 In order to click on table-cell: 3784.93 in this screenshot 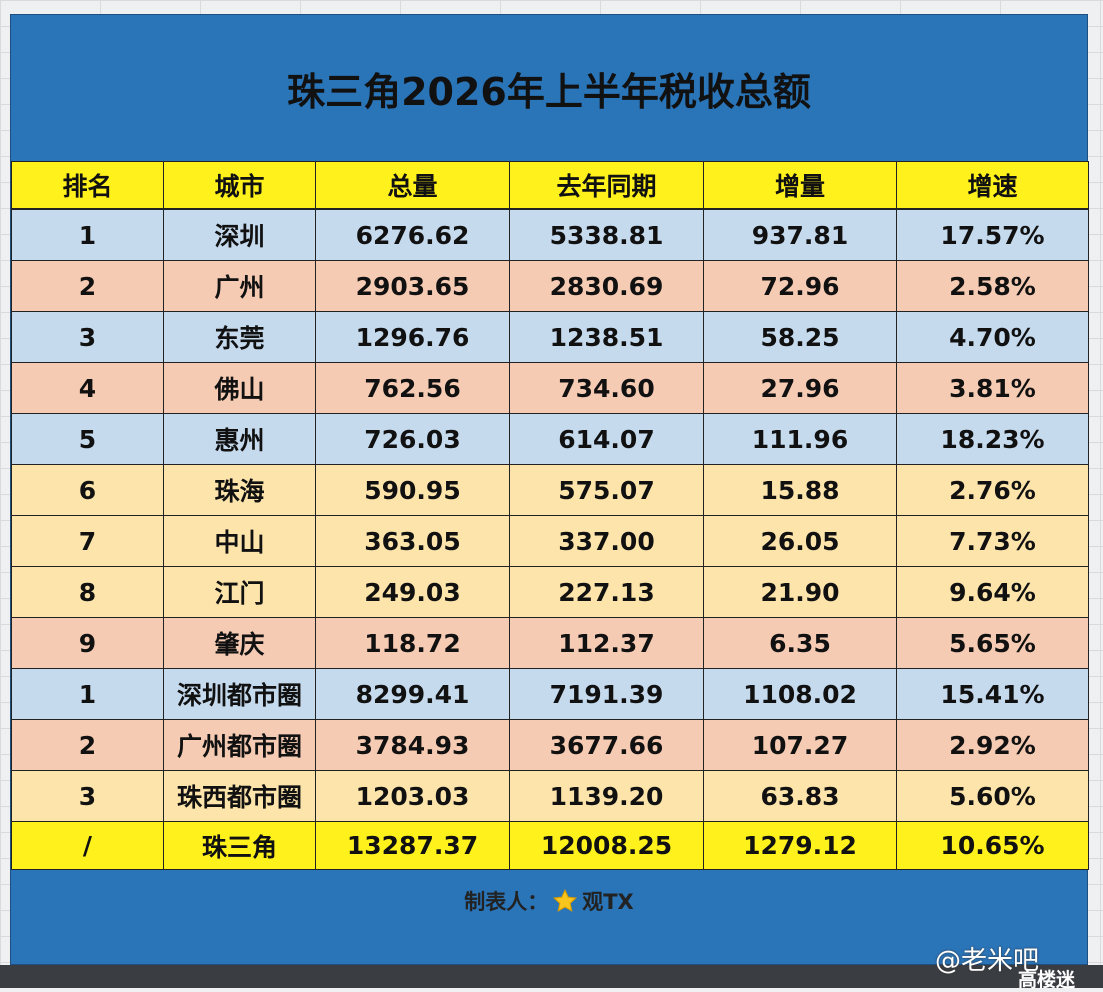, I will do `click(412, 745)`.